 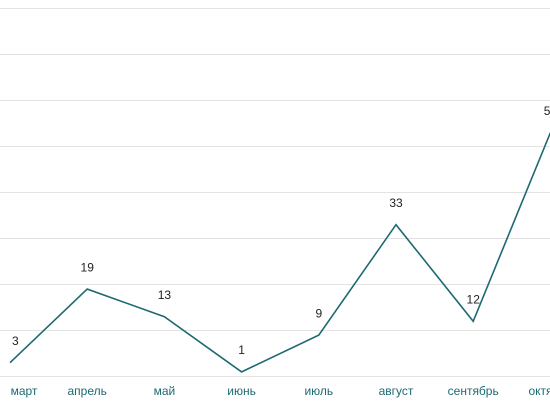 What do you see at coordinates (241, 391) in the screenshot?
I see `x-tick-label: июнь` at bounding box center [241, 391].